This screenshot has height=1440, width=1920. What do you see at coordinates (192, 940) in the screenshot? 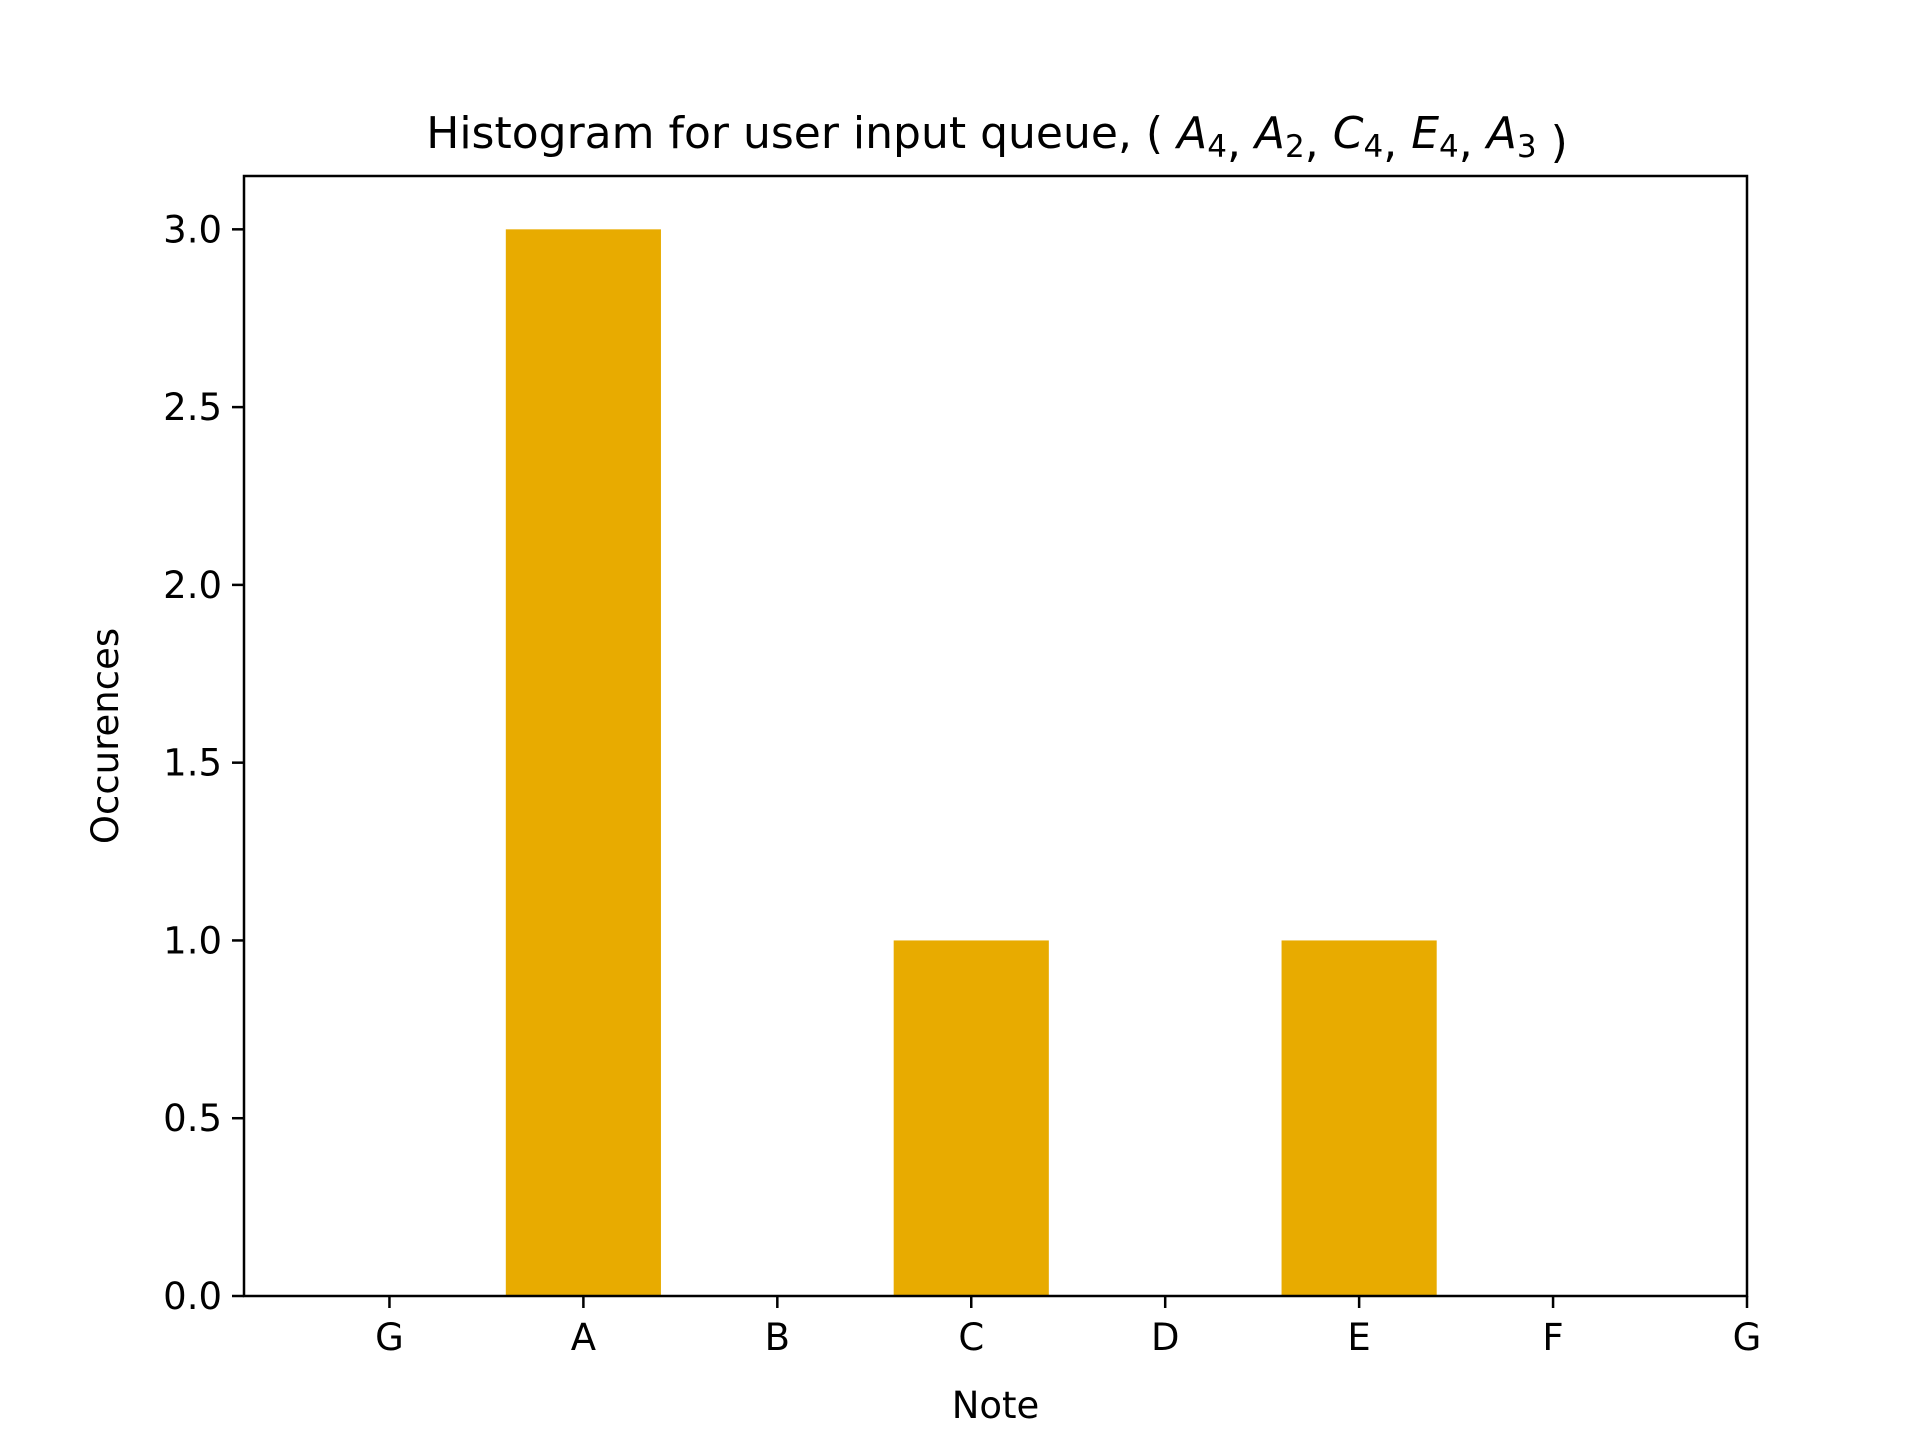
I see `y-tick-label: 1.0` at bounding box center [192, 940].